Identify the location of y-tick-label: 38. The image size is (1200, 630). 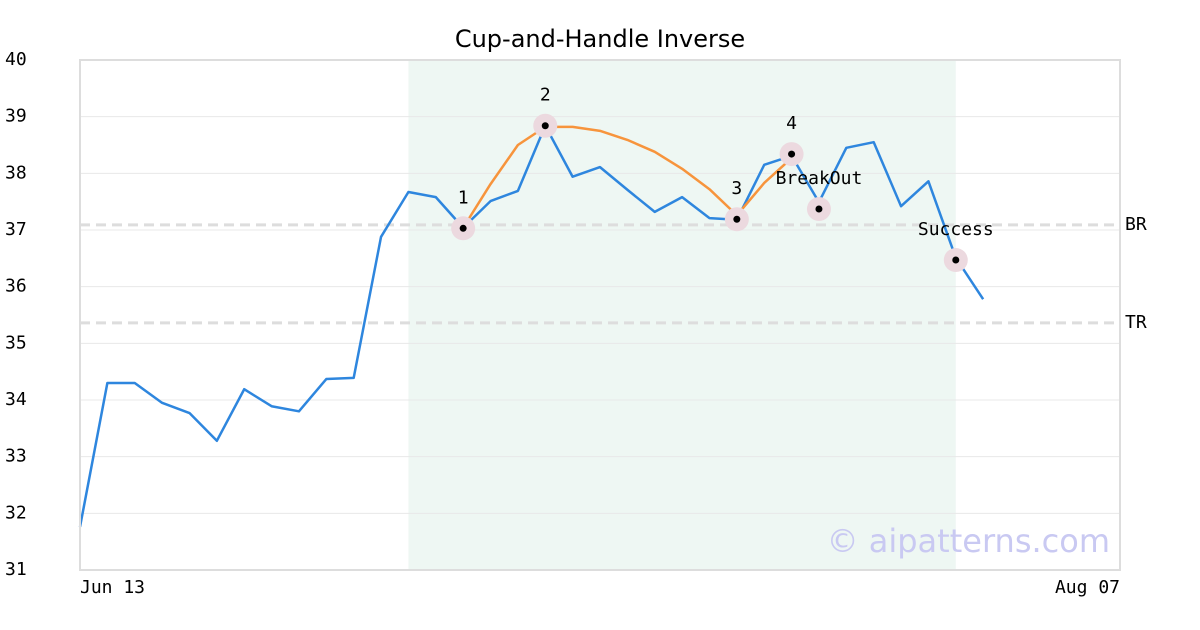
(16, 172).